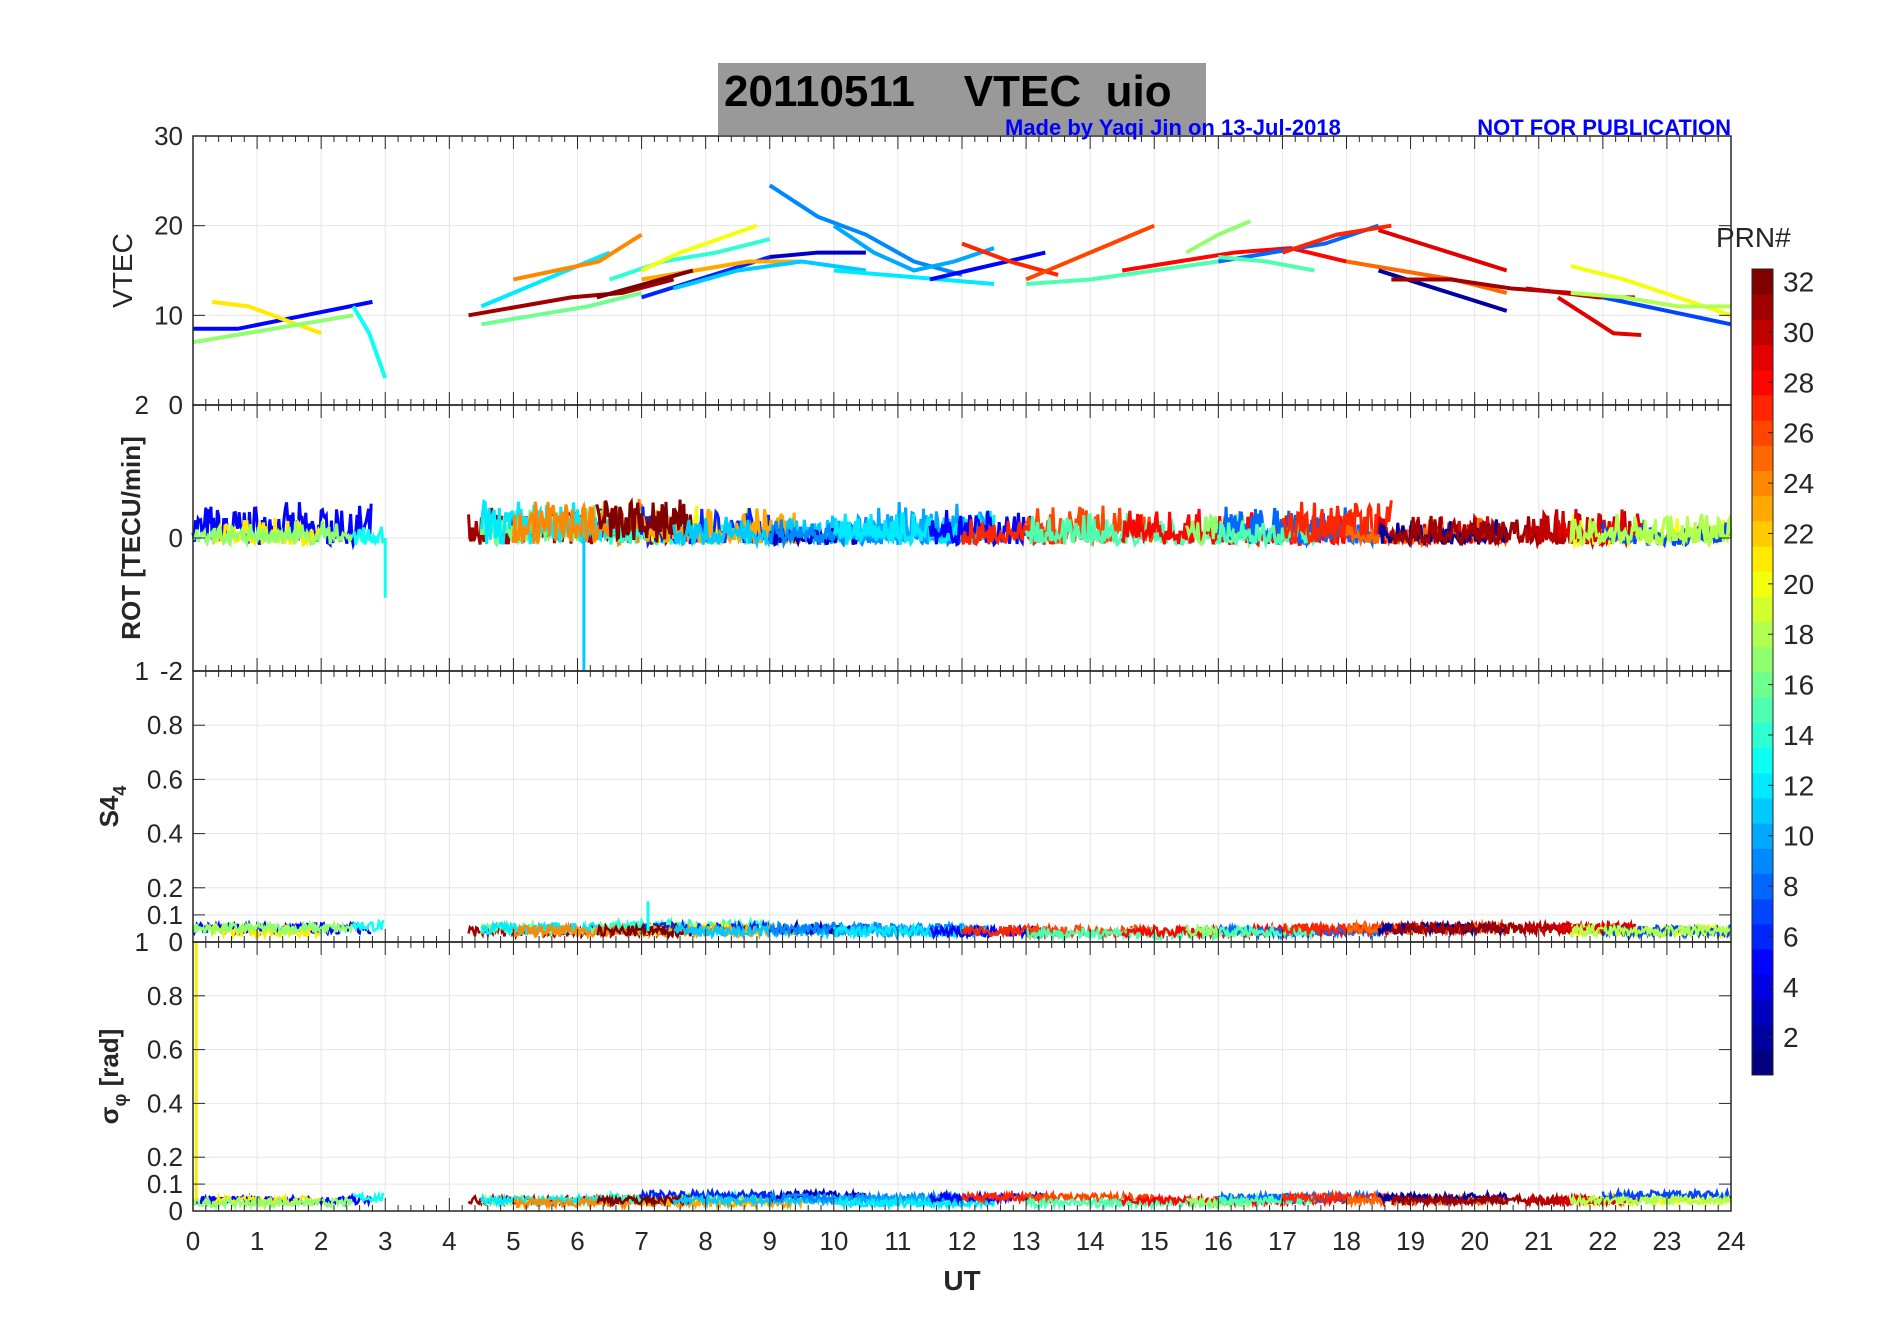  What do you see at coordinates (962, 1241) in the screenshot?
I see `x-tick-label: 12` at bounding box center [962, 1241].